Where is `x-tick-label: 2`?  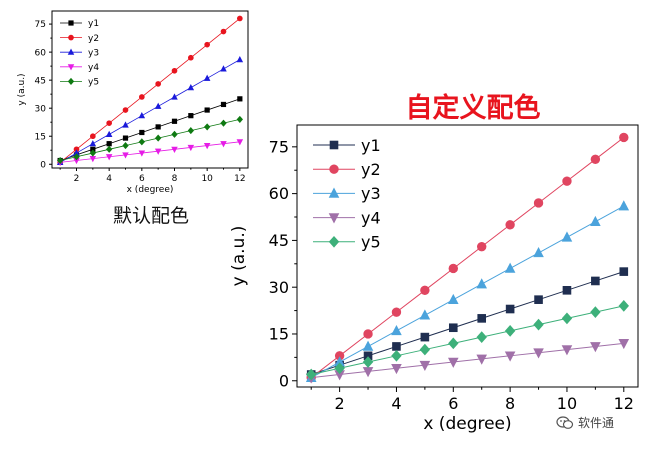
x-tick-label: 2 is located at coordinates (340, 403).